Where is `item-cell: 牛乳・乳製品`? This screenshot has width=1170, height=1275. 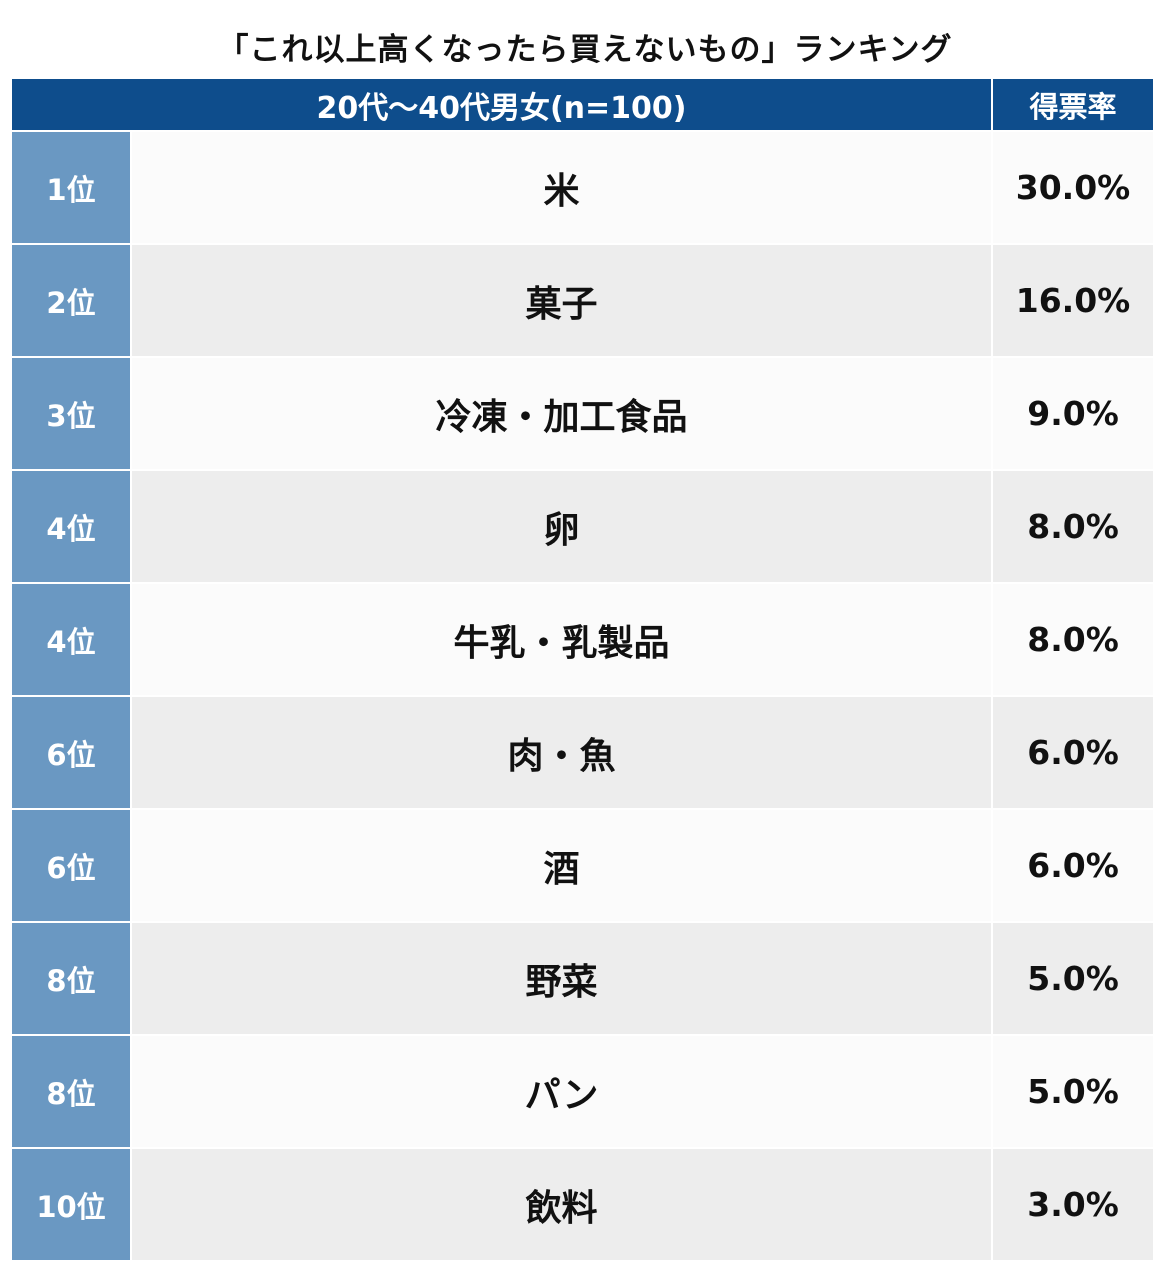 item-cell: 牛乳・乳製品 is located at coordinates (562, 639).